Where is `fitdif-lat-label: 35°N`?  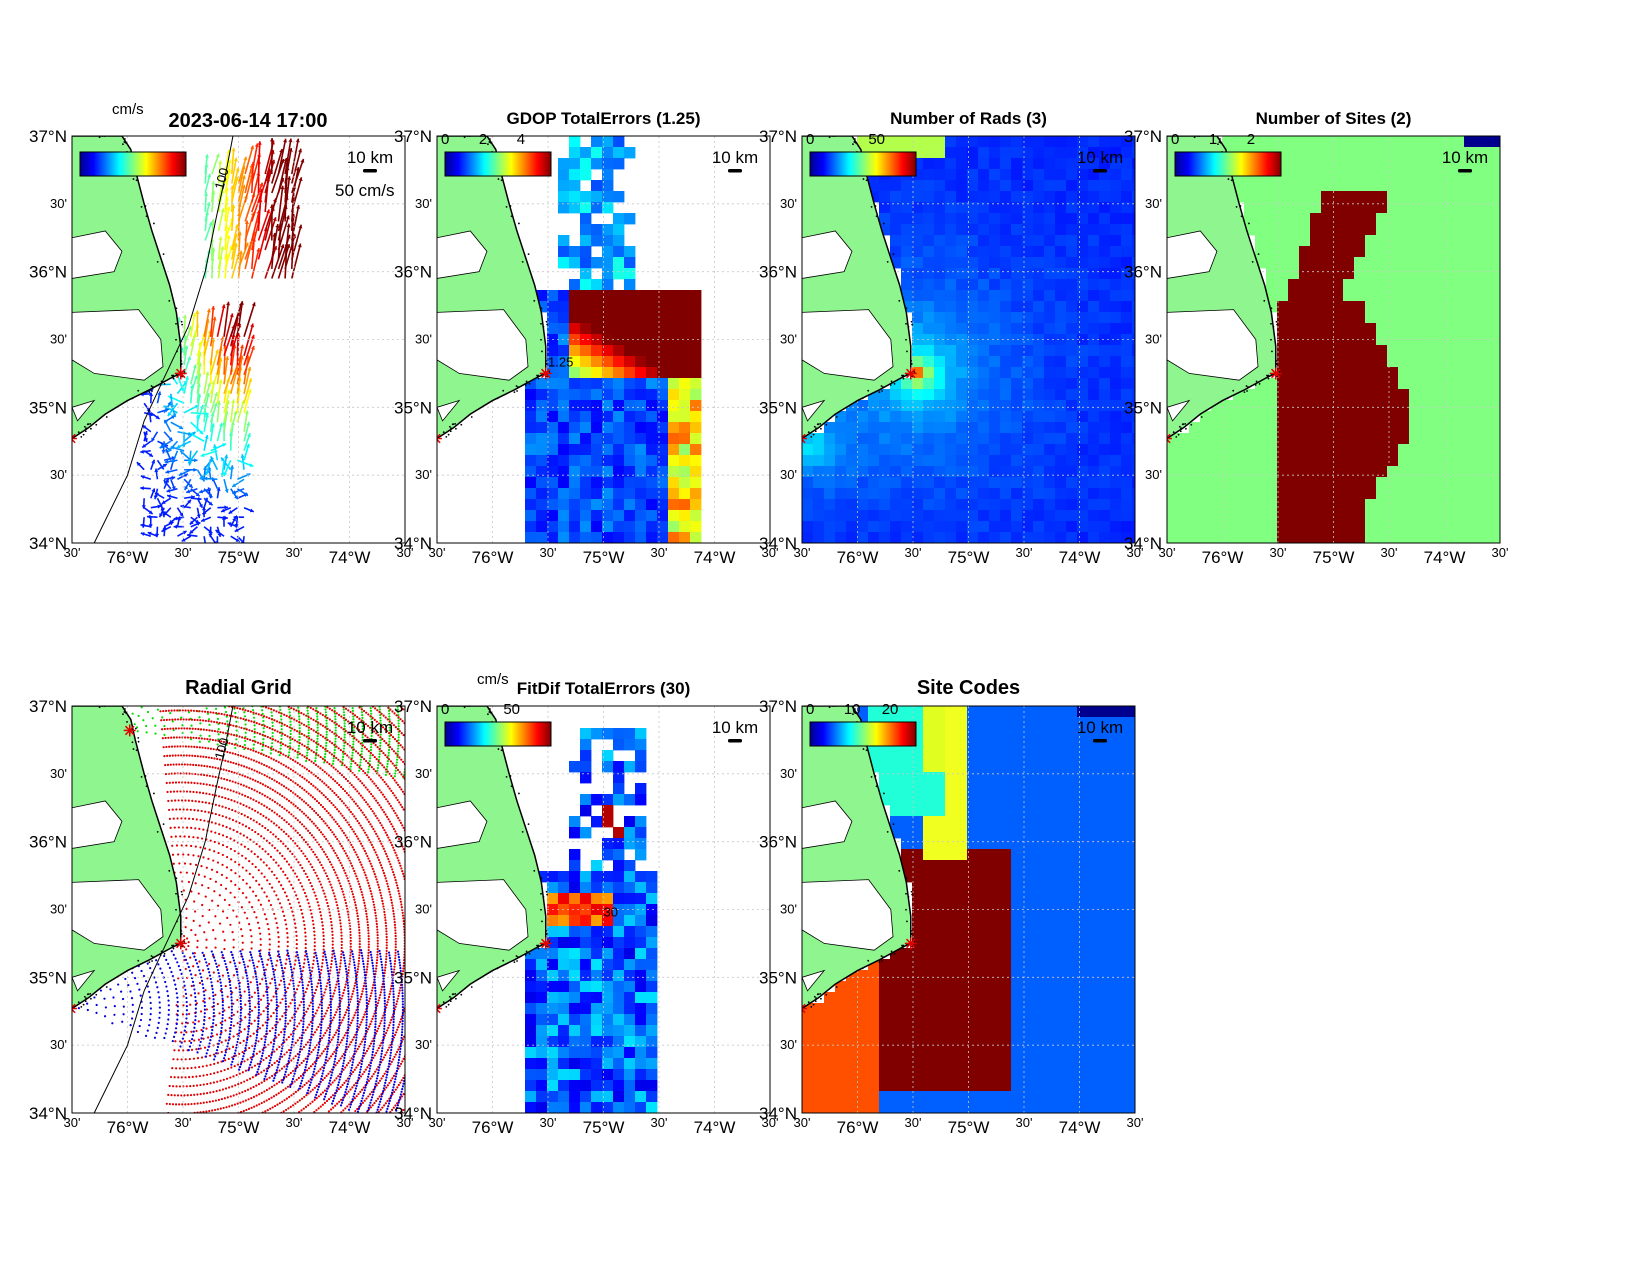 fitdif-lat-label: 35°N is located at coordinates (413, 977).